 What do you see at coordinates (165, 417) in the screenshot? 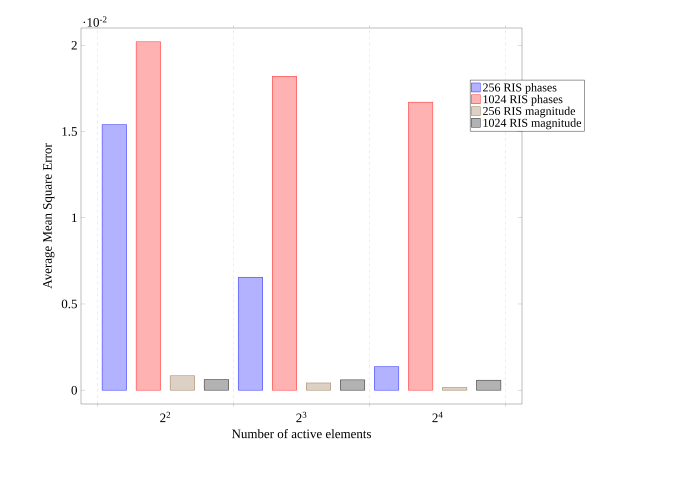
I see `x-tick-label: 2$^{2}$` at bounding box center [165, 417].